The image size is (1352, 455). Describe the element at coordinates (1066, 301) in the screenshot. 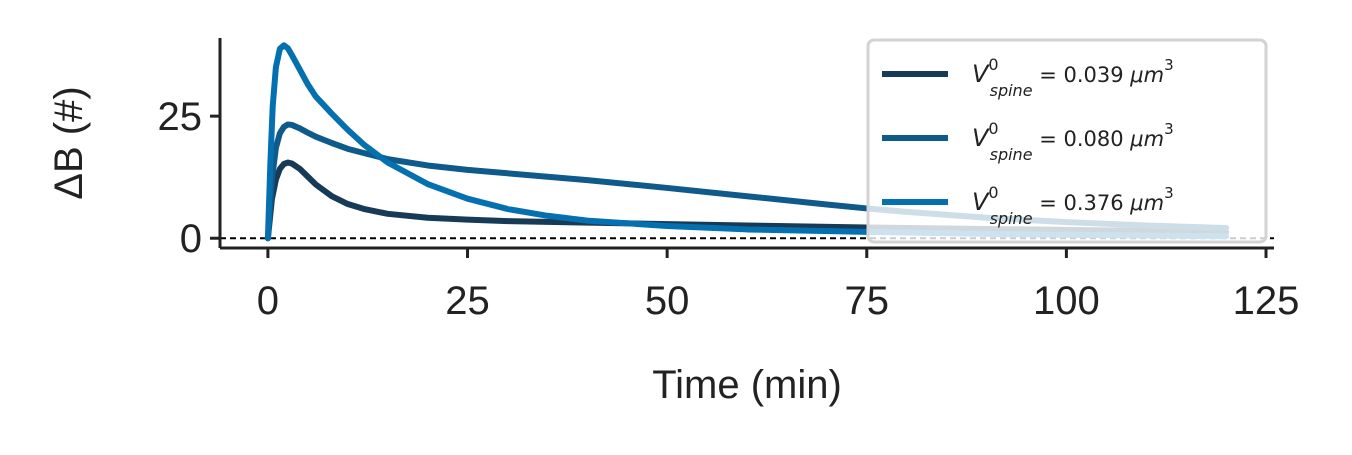

I see `x-tick-label: 100` at that location.